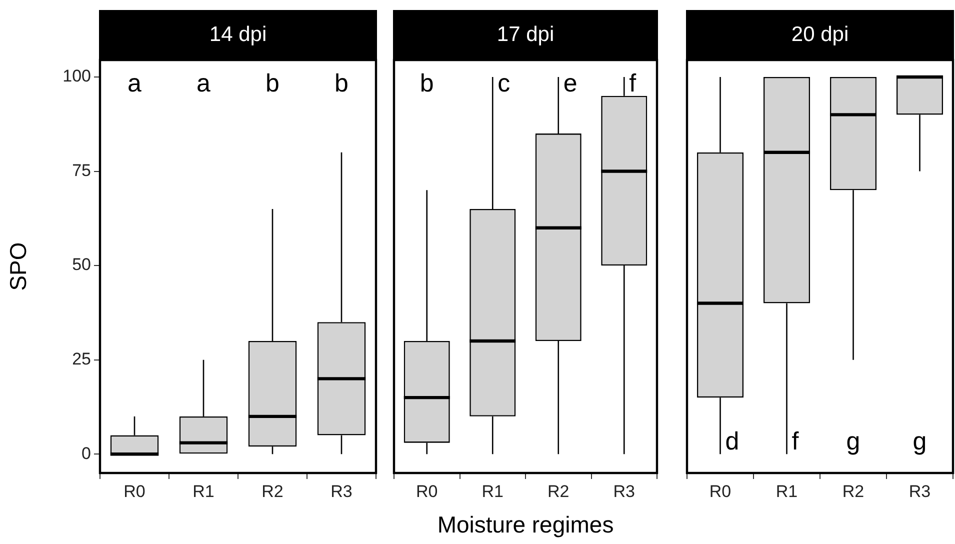 The image size is (955, 544). What do you see at coordinates (732, 442) in the screenshot?
I see `annotation: d` at bounding box center [732, 442].